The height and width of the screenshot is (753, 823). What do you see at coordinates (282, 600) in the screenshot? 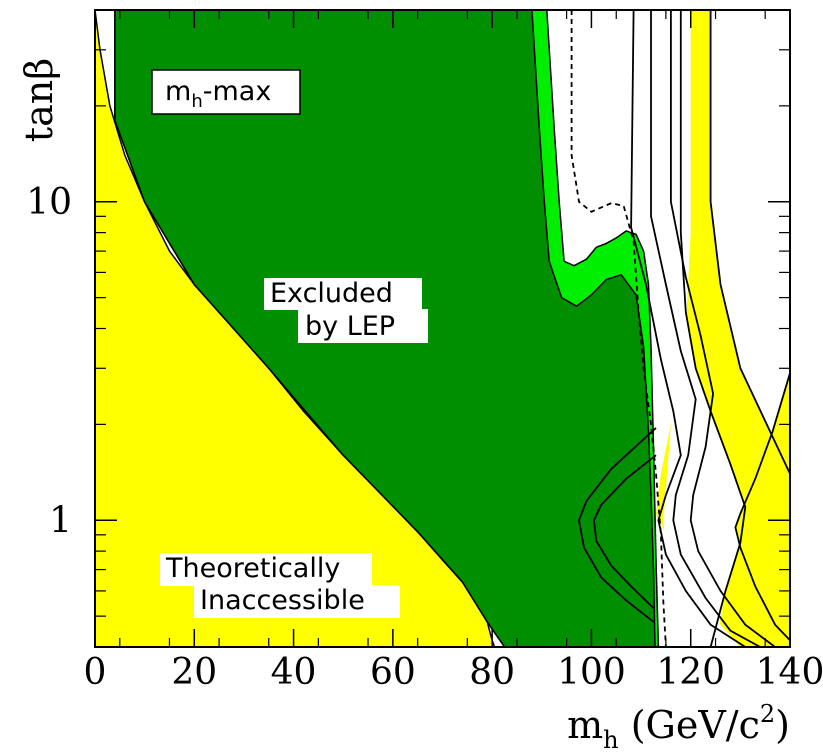
I see `theory-label-line2: Inaccessible` at bounding box center [282, 600].